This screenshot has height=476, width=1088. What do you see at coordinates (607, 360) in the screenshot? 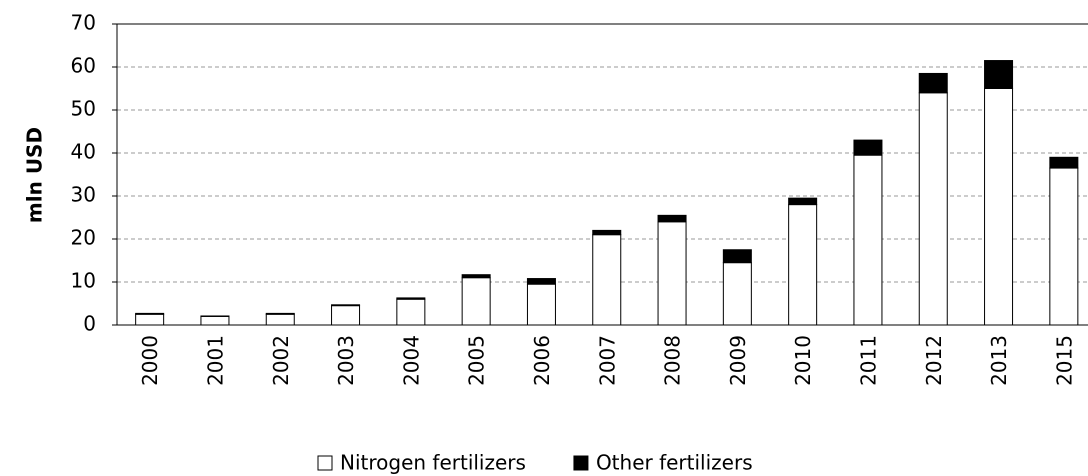
I see `x-tick-label: 2007` at bounding box center [607, 360].